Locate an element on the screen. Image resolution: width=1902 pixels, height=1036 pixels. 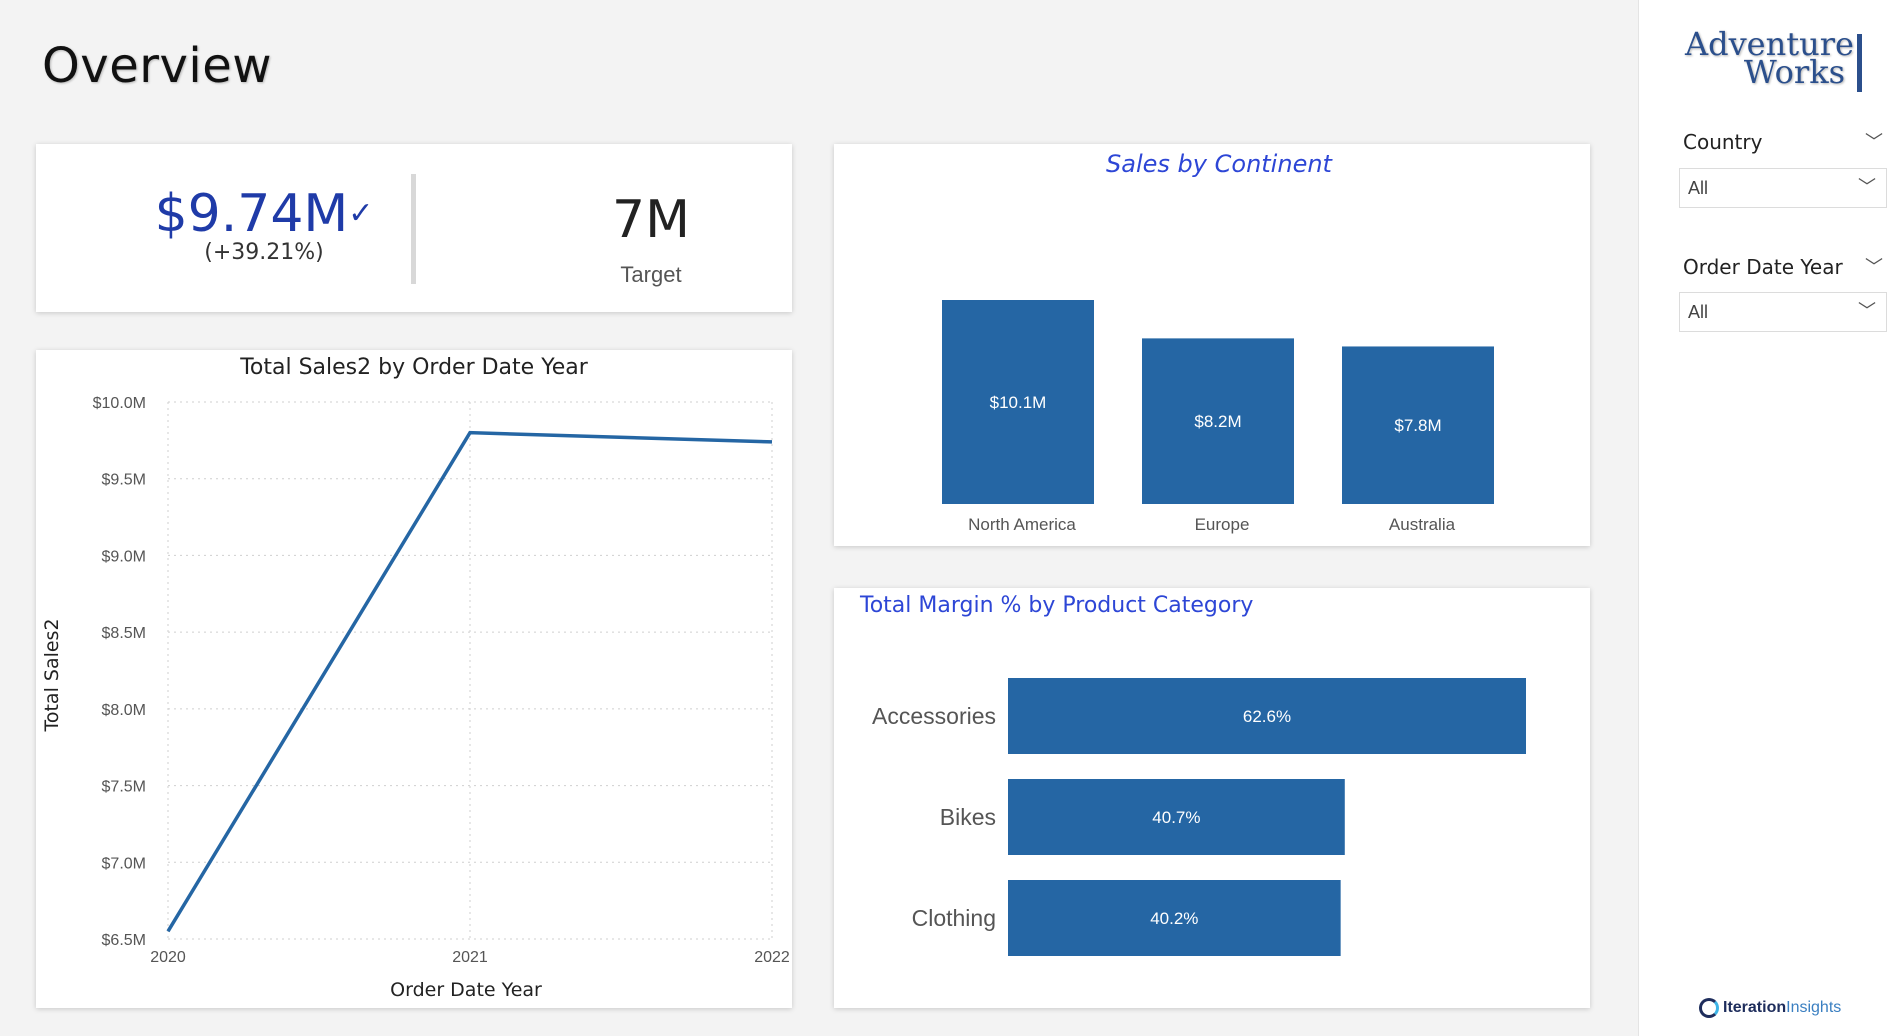
continent-bar-label: $8.2M is located at coordinates (1217, 421).